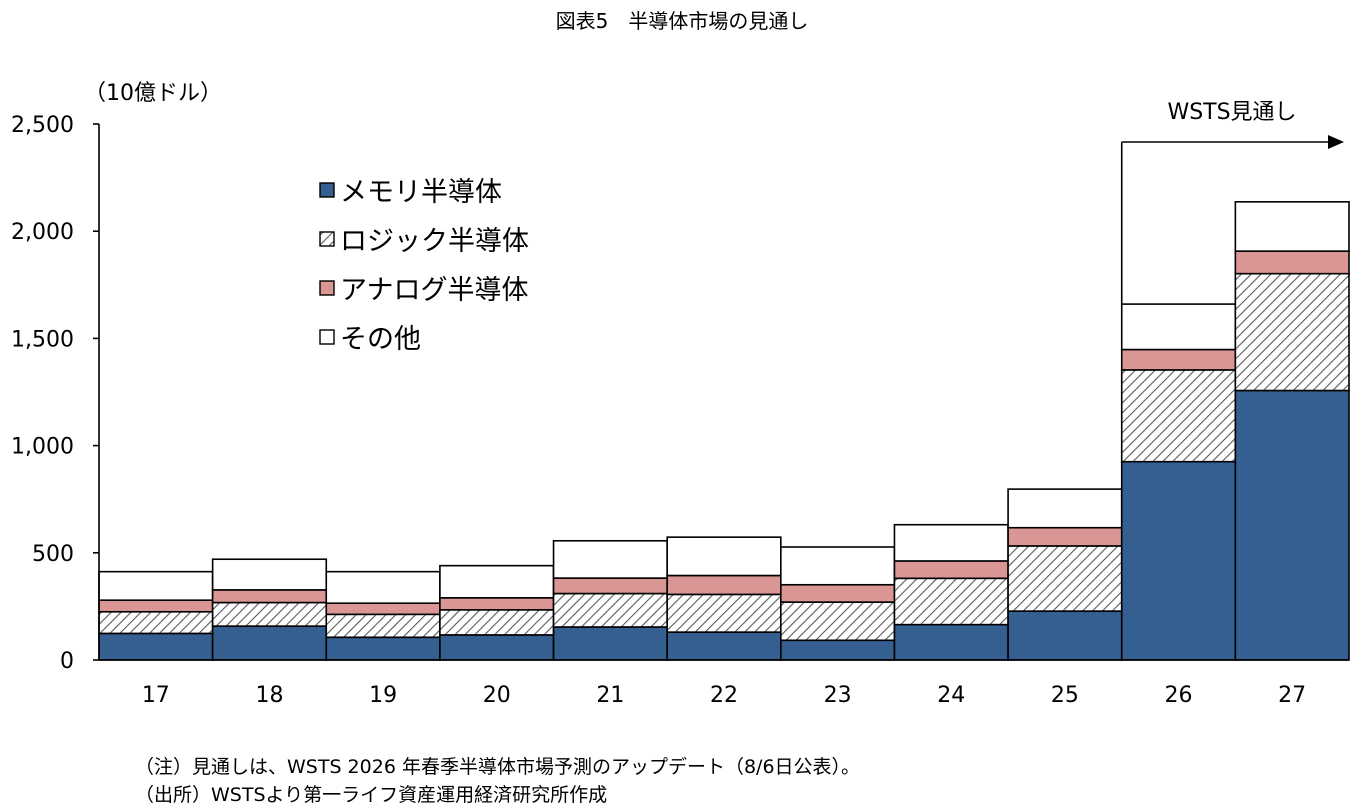 The height and width of the screenshot is (807, 1354). I want to click on legend-label-3: その他, so click(380, 339).